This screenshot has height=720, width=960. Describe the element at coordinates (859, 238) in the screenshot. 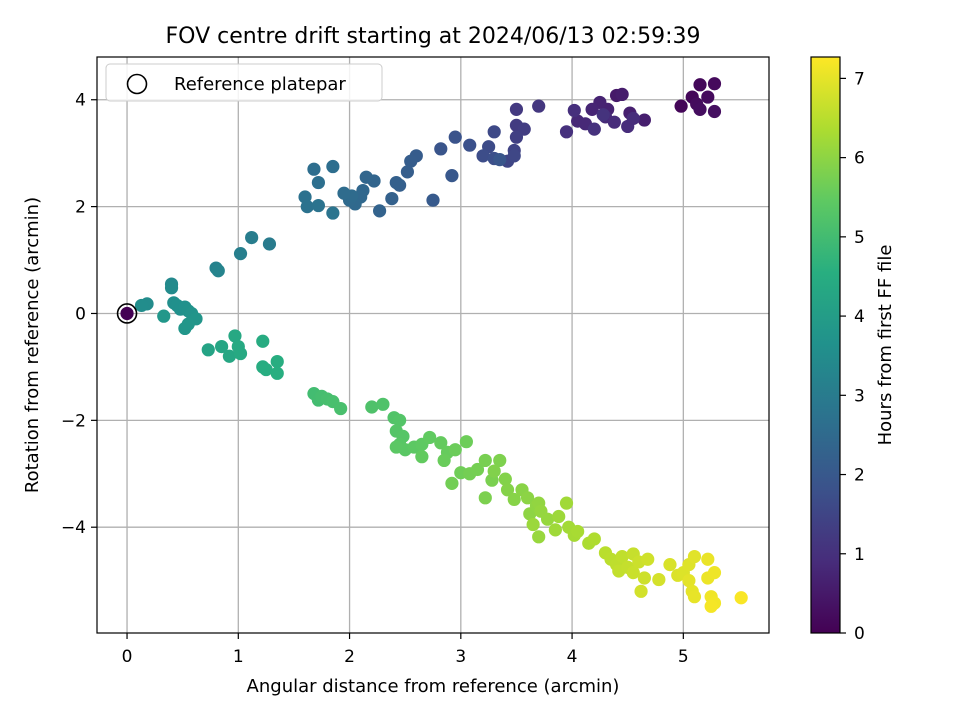

I see `colorbar-tick-label: 5` at that location.